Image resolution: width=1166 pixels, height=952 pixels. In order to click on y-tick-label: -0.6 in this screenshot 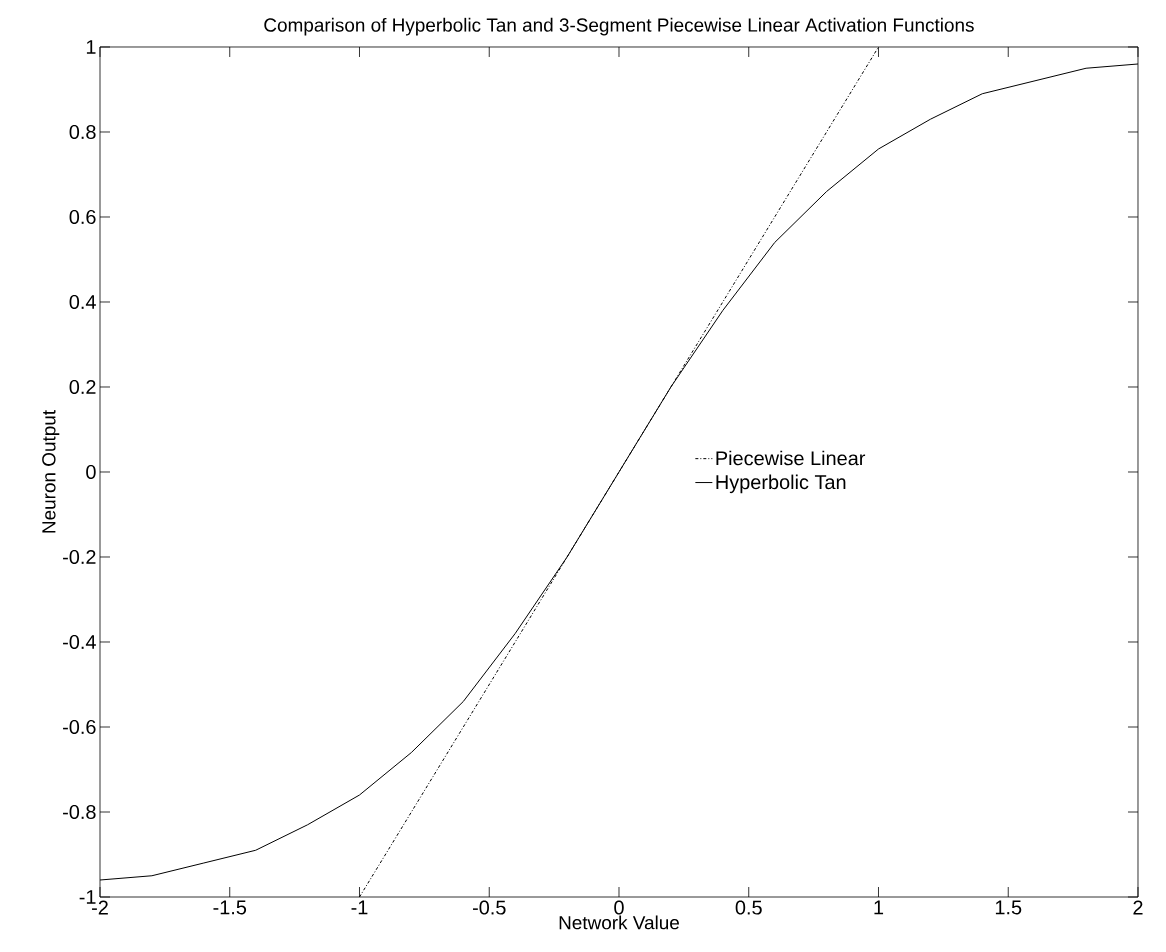, I will do `click(79, 727)`.